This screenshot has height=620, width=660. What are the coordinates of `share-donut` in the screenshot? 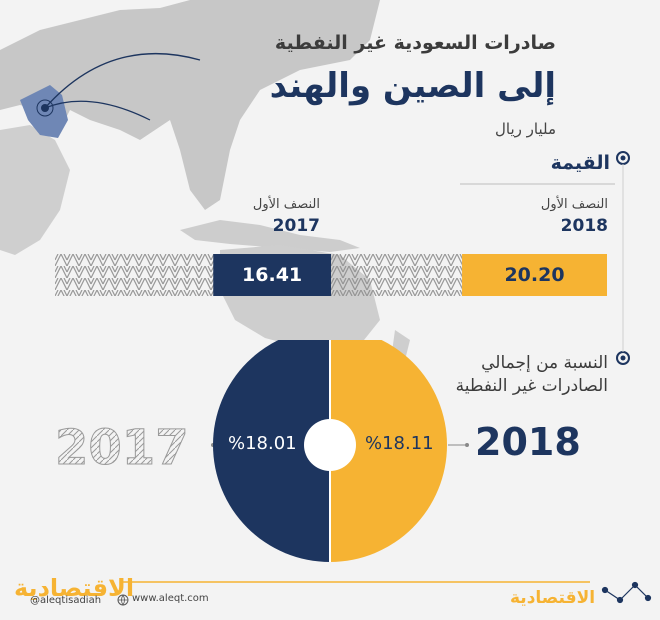 It's located at (340, 451).